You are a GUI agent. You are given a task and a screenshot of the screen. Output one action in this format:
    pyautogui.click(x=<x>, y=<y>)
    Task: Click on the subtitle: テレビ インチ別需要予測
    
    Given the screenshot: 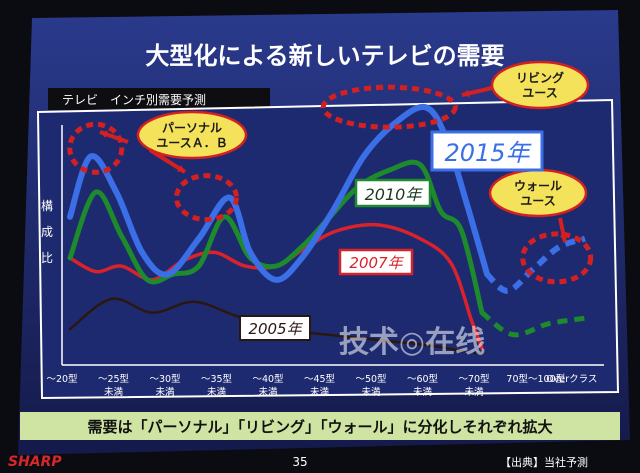 What is the action you would take?
    pyautogui.click(x=134, y=100)
    